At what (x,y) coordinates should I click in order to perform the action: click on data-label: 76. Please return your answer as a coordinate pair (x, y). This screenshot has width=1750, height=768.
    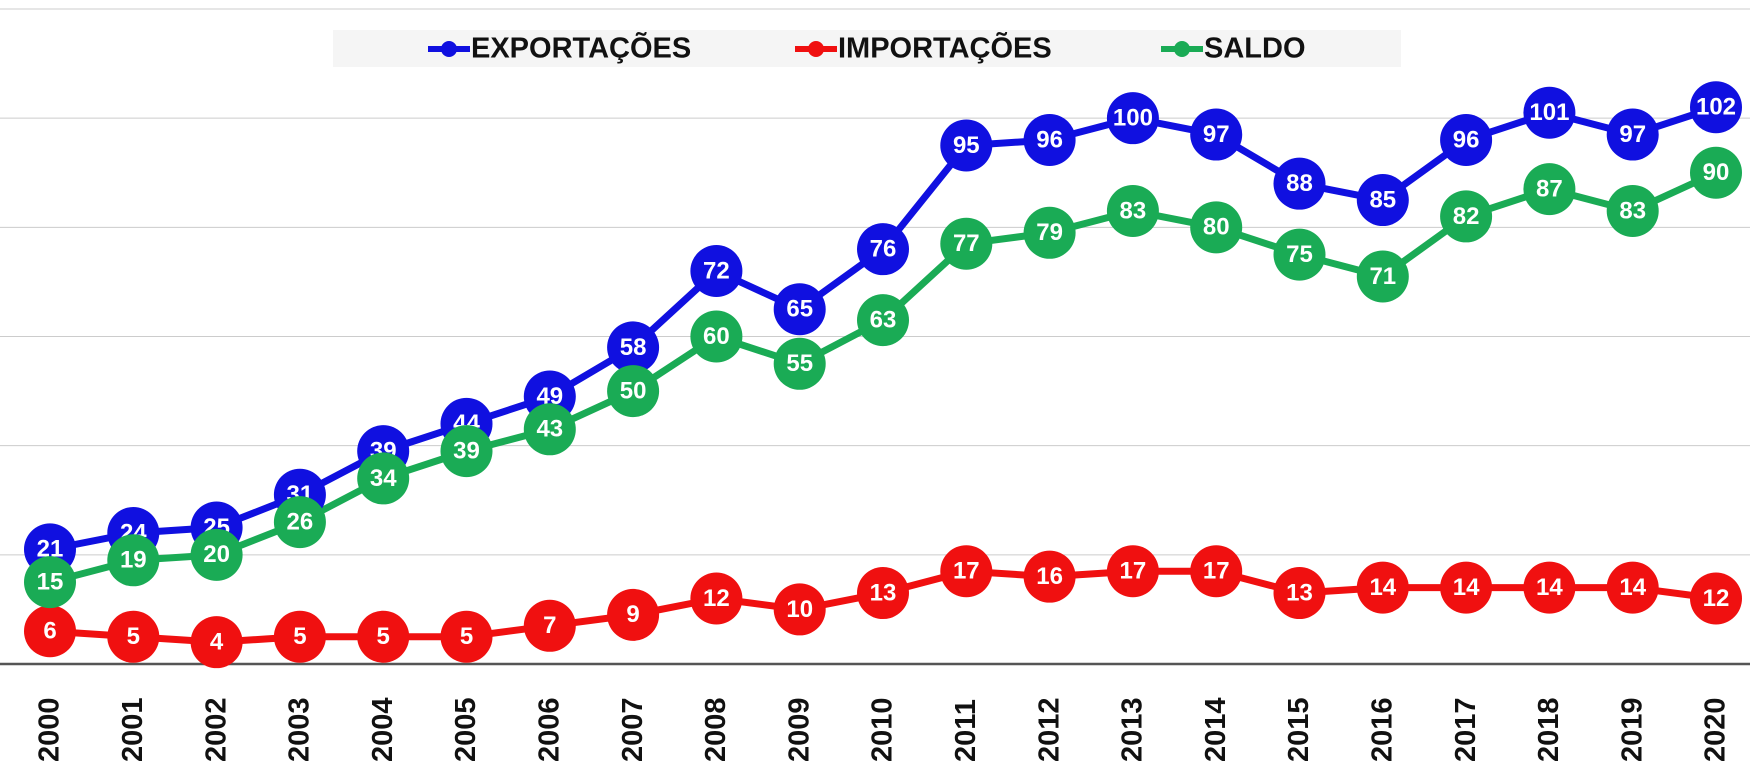
    Looking at the image, I should click on (883, 249).